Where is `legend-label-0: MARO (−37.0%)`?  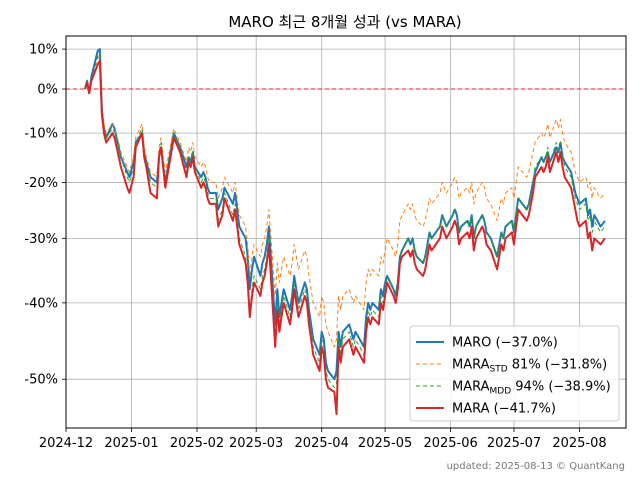
legend-label-0: MARO (−37.0%) is located at coordinates (505, 343).